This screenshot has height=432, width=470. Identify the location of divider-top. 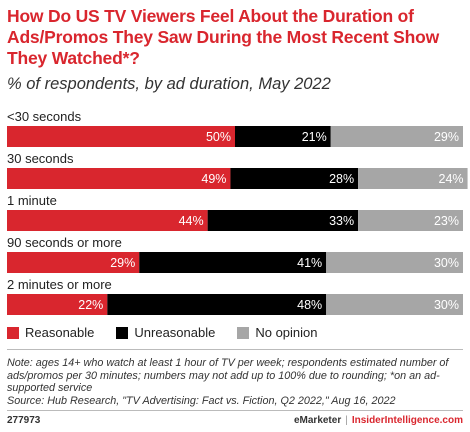
(235, 349).